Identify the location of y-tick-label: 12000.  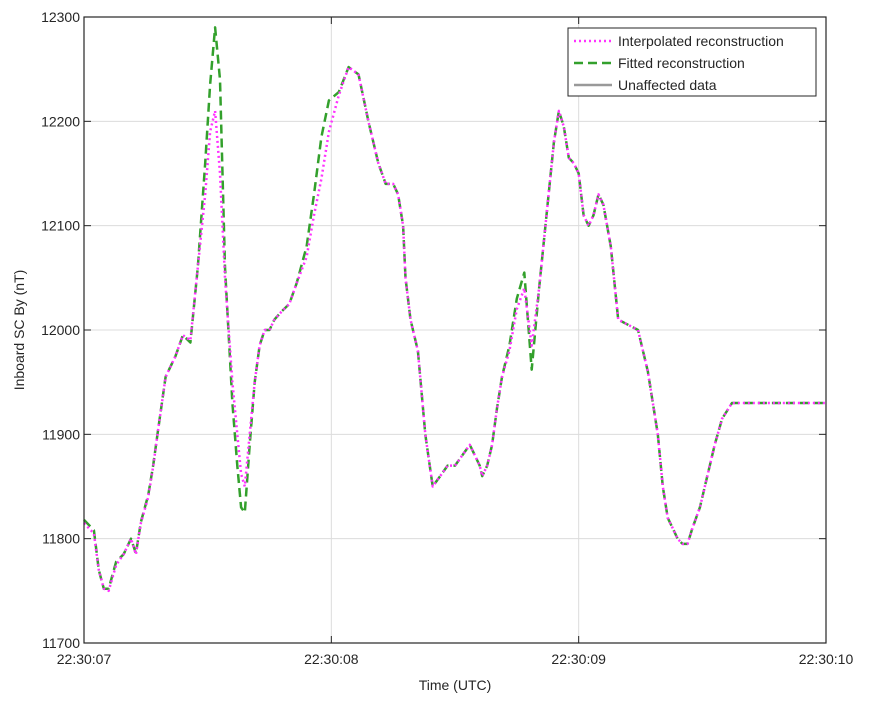
(60, 330).